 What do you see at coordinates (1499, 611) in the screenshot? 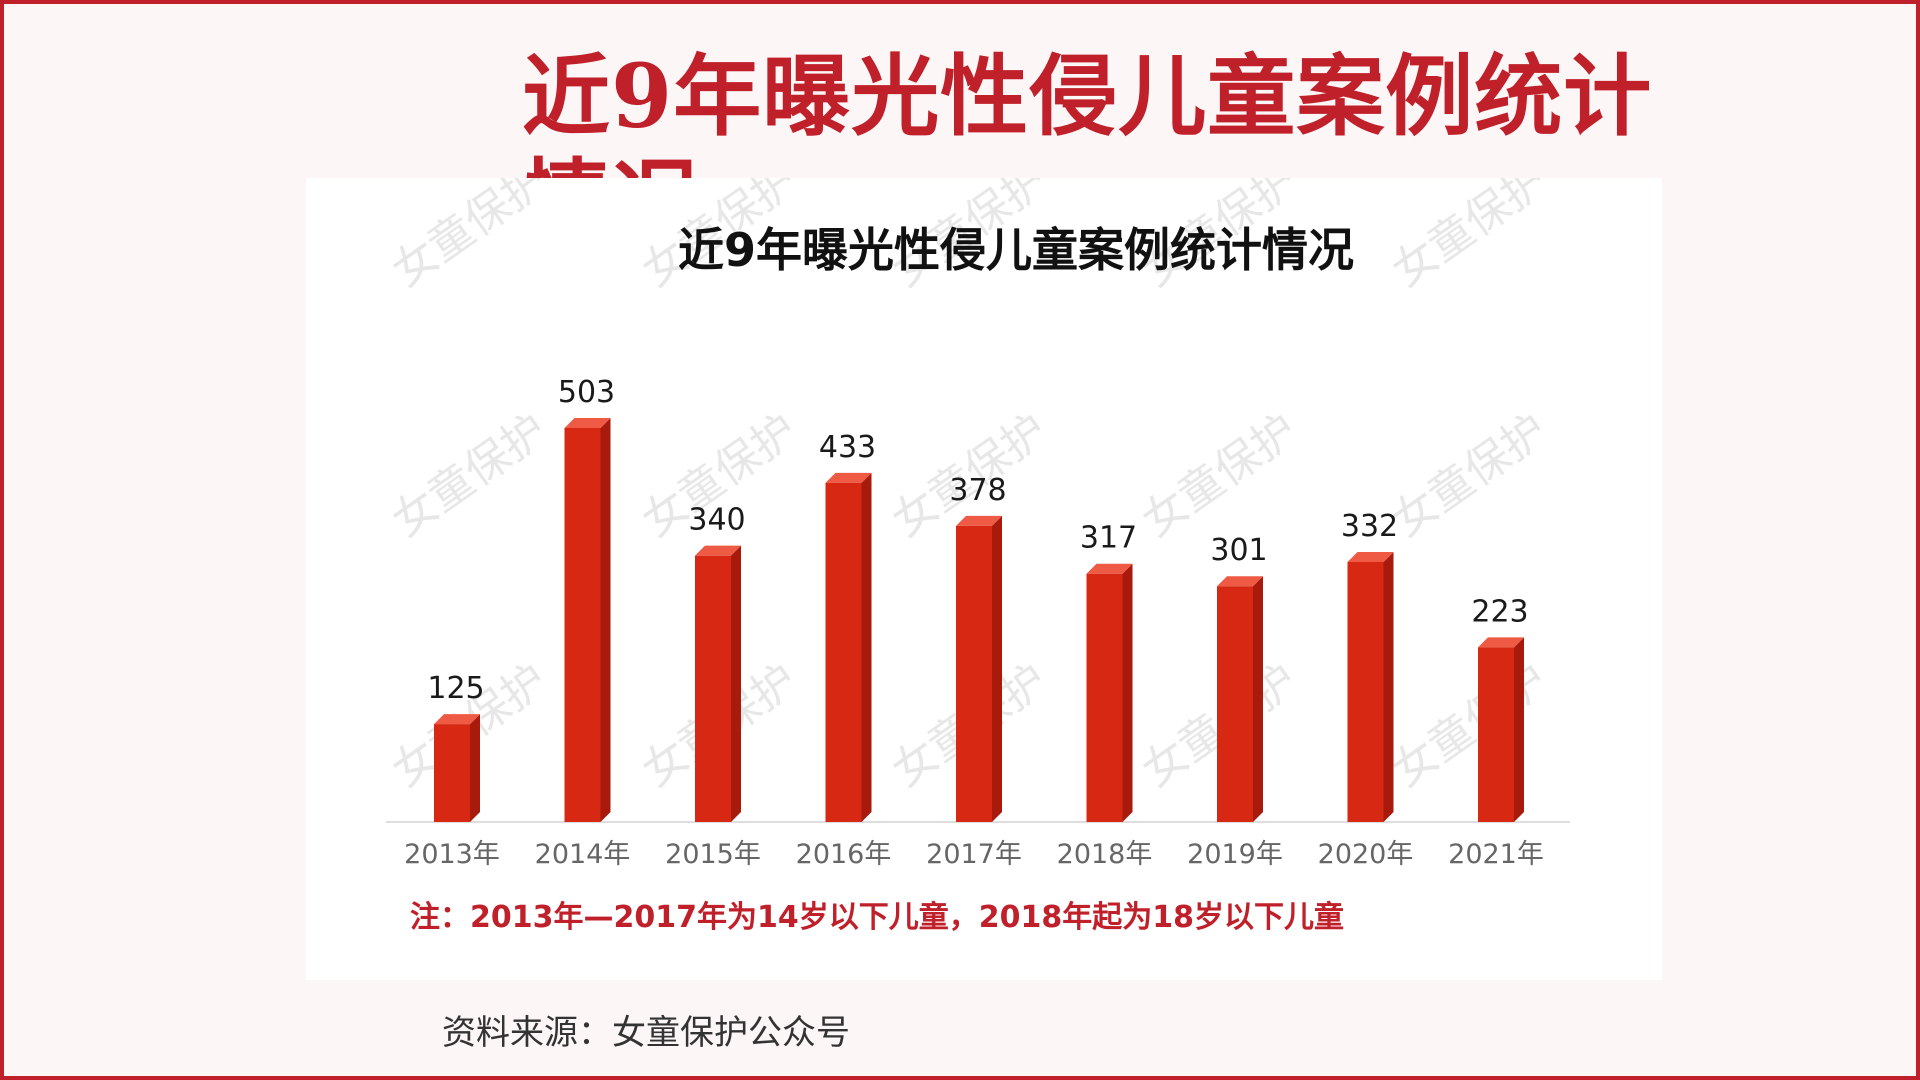
I see `data-label: 223` at bounding box center [1499, 611].